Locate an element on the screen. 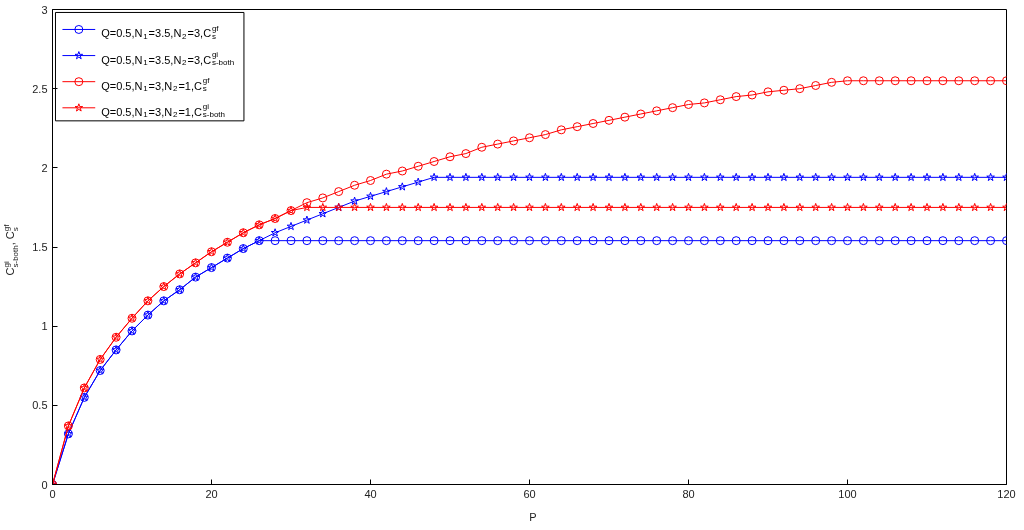 This screenshot has height=530, width=1024. x-tick-label: 60 is located at coordinates (529, 493).